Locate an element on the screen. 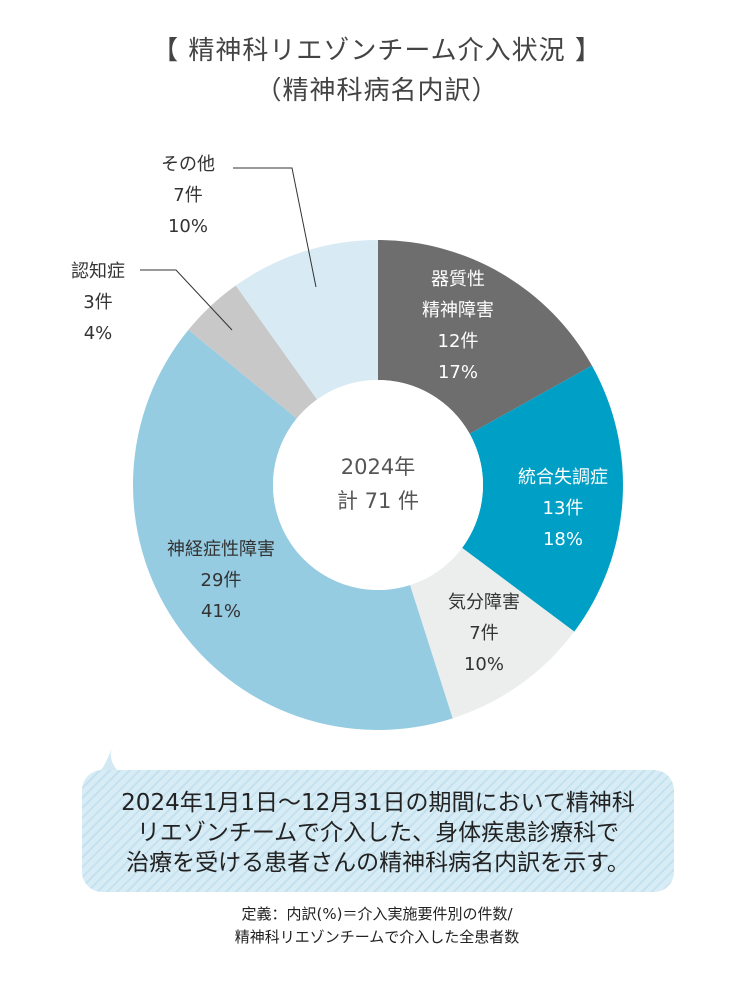 The image size is (754, 1000). slice-count-label: 29件 is located at coordinates (221, 580).